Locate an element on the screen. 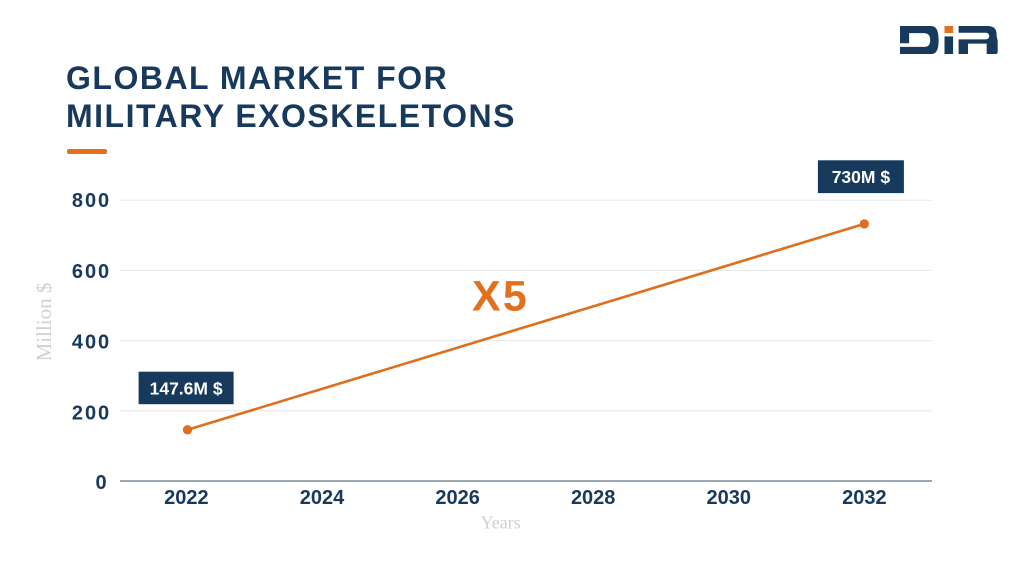 This screenshot has height=576, width=1024. svg-text: 730M $ is located at coordinates (861, 177).